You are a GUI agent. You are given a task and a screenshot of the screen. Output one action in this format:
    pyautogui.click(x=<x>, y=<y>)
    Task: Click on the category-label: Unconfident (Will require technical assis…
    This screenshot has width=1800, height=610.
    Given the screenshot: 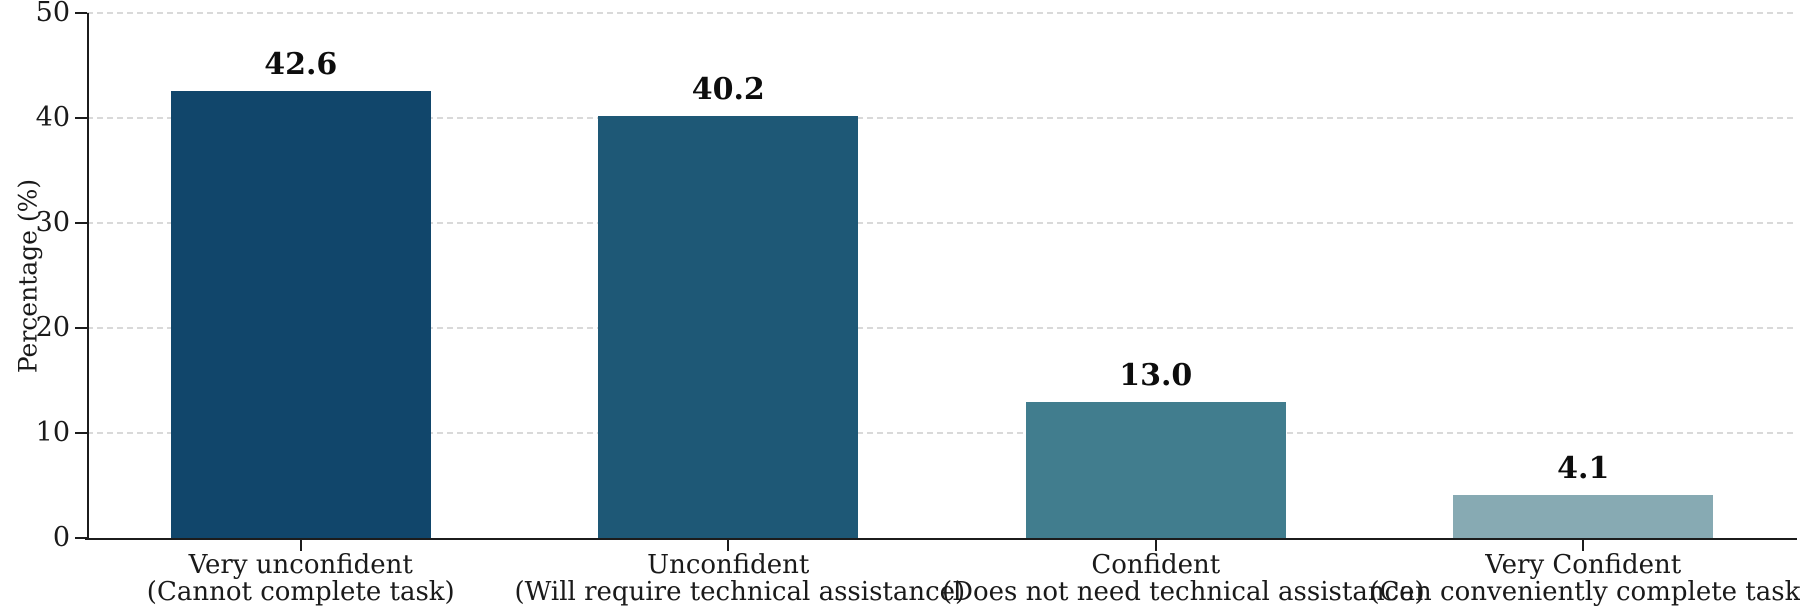 What is the action you would take?
    pyautogui.click(x=740, y=578)
    